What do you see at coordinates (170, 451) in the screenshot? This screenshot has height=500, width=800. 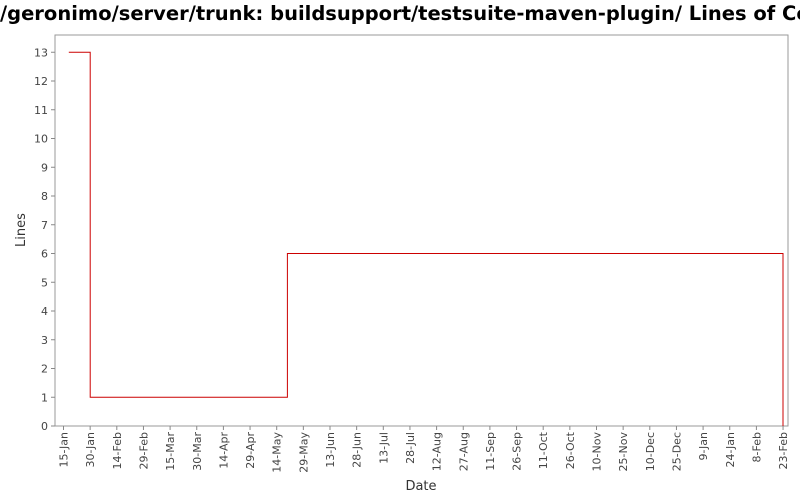 I see `x-tick-label: 15-Mar` at bounding box center [170, 451].